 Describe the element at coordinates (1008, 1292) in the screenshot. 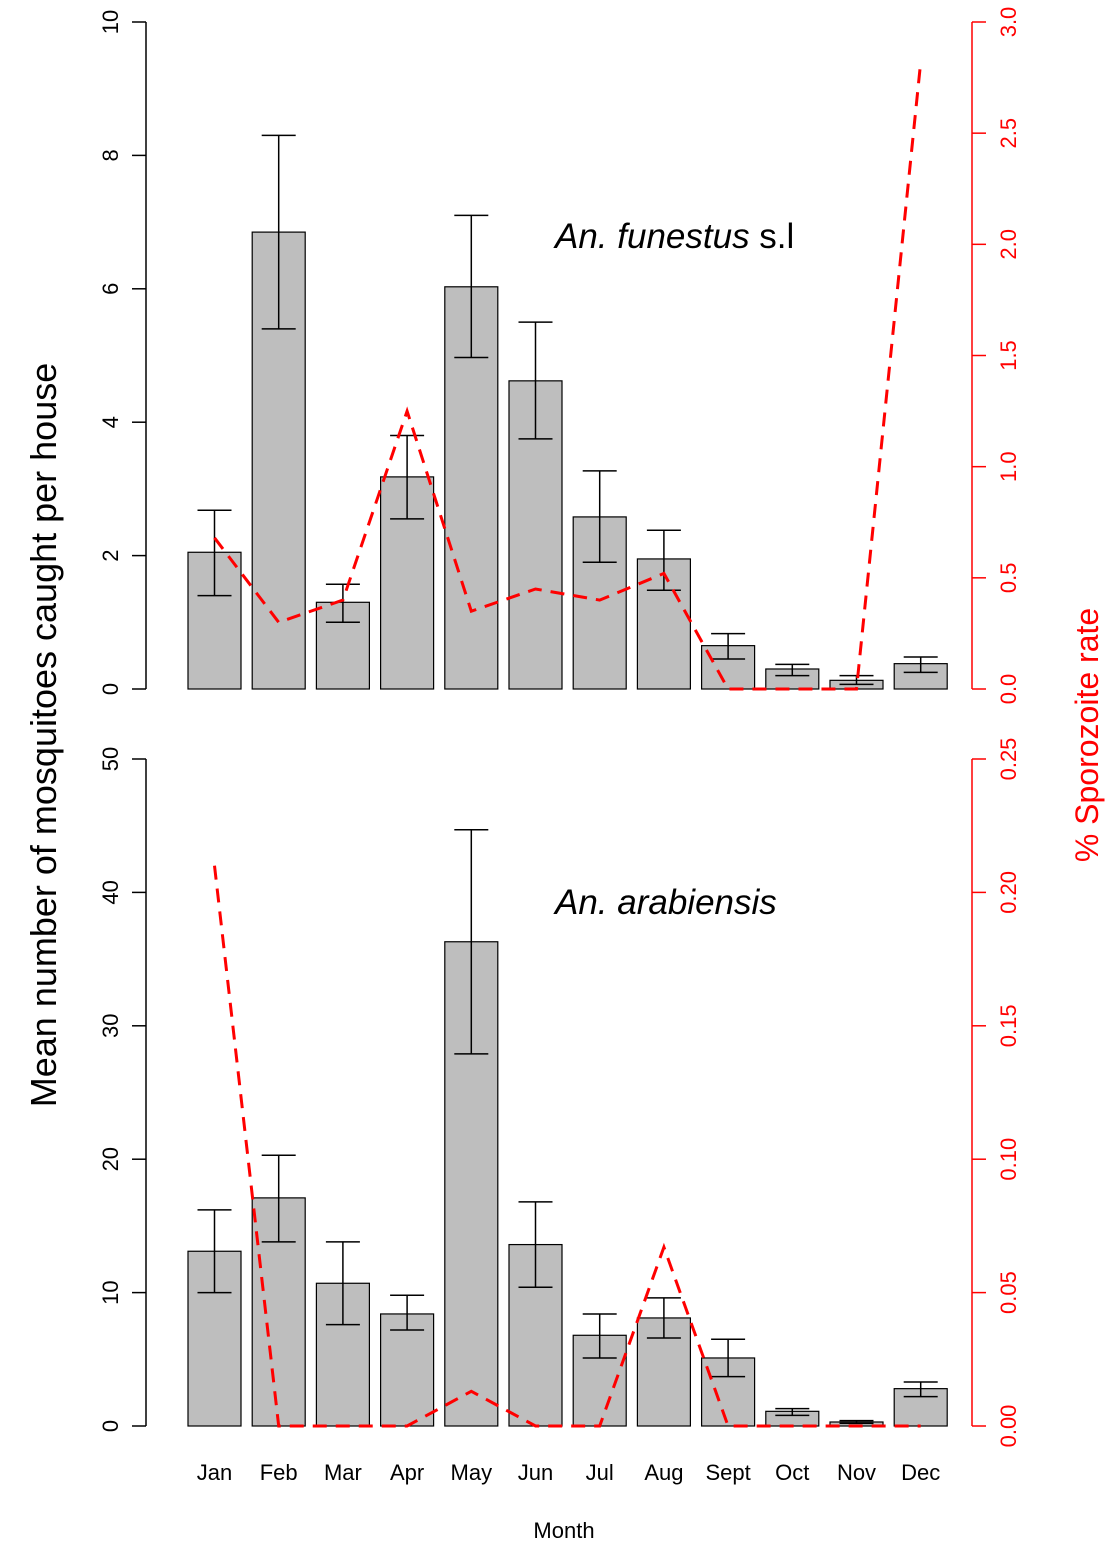

I see `right-y-tick-label: 0.05` at that location.